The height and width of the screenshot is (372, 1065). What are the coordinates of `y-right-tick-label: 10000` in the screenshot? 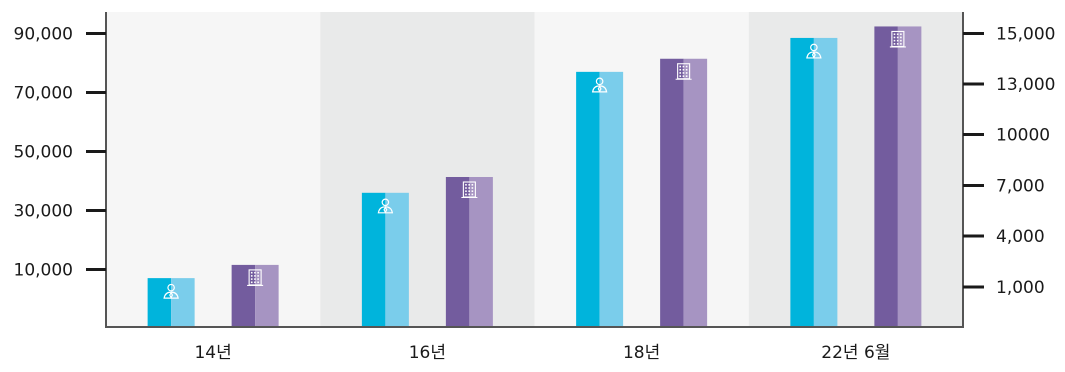 It's located at (1023, 136).